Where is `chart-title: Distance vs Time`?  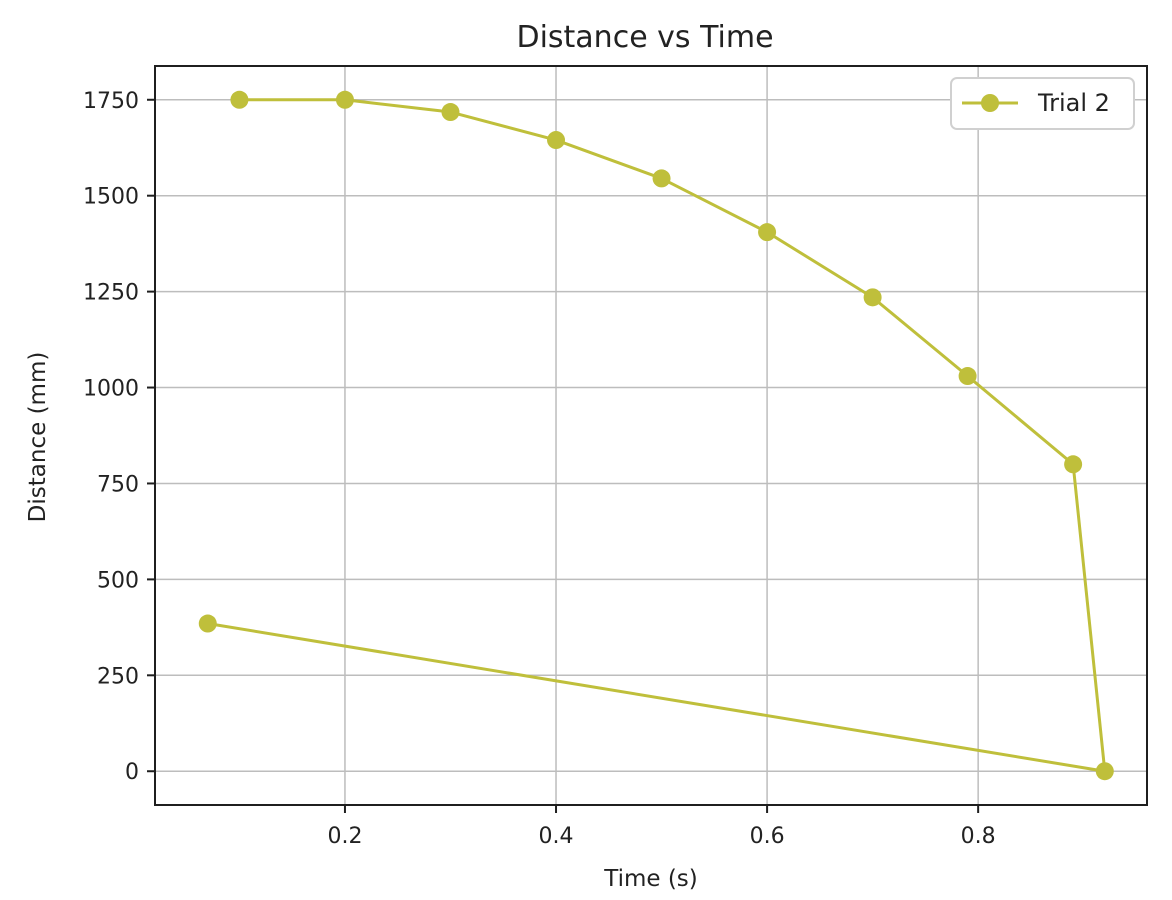 chart-title: Distance vs Time is located at coordinates (644, 37).